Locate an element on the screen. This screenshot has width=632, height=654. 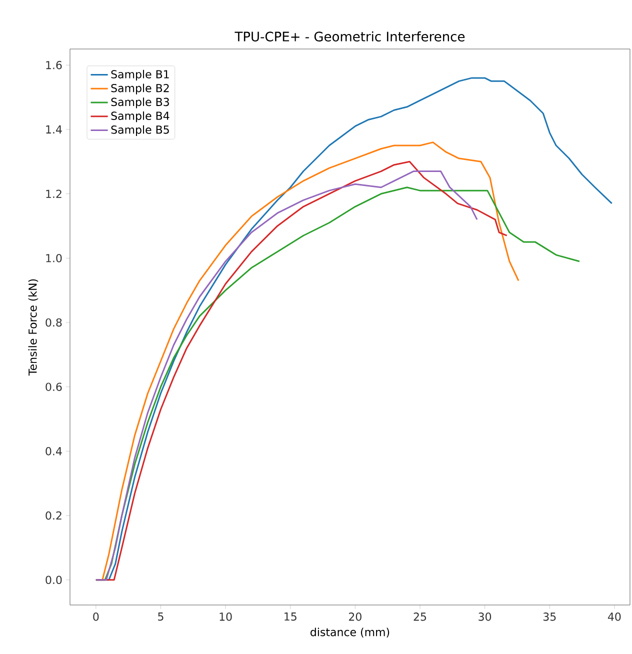
x-tick-label: 40 is located at coordinates (614, 616).